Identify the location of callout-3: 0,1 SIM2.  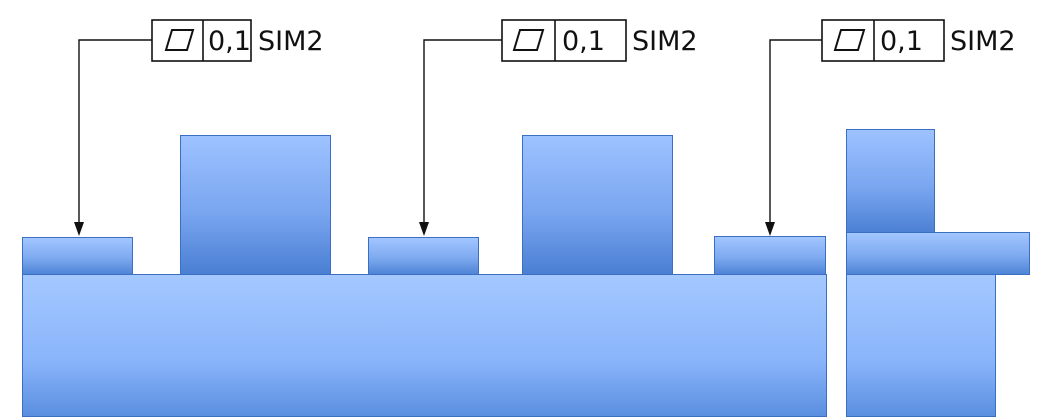
(890, 127).